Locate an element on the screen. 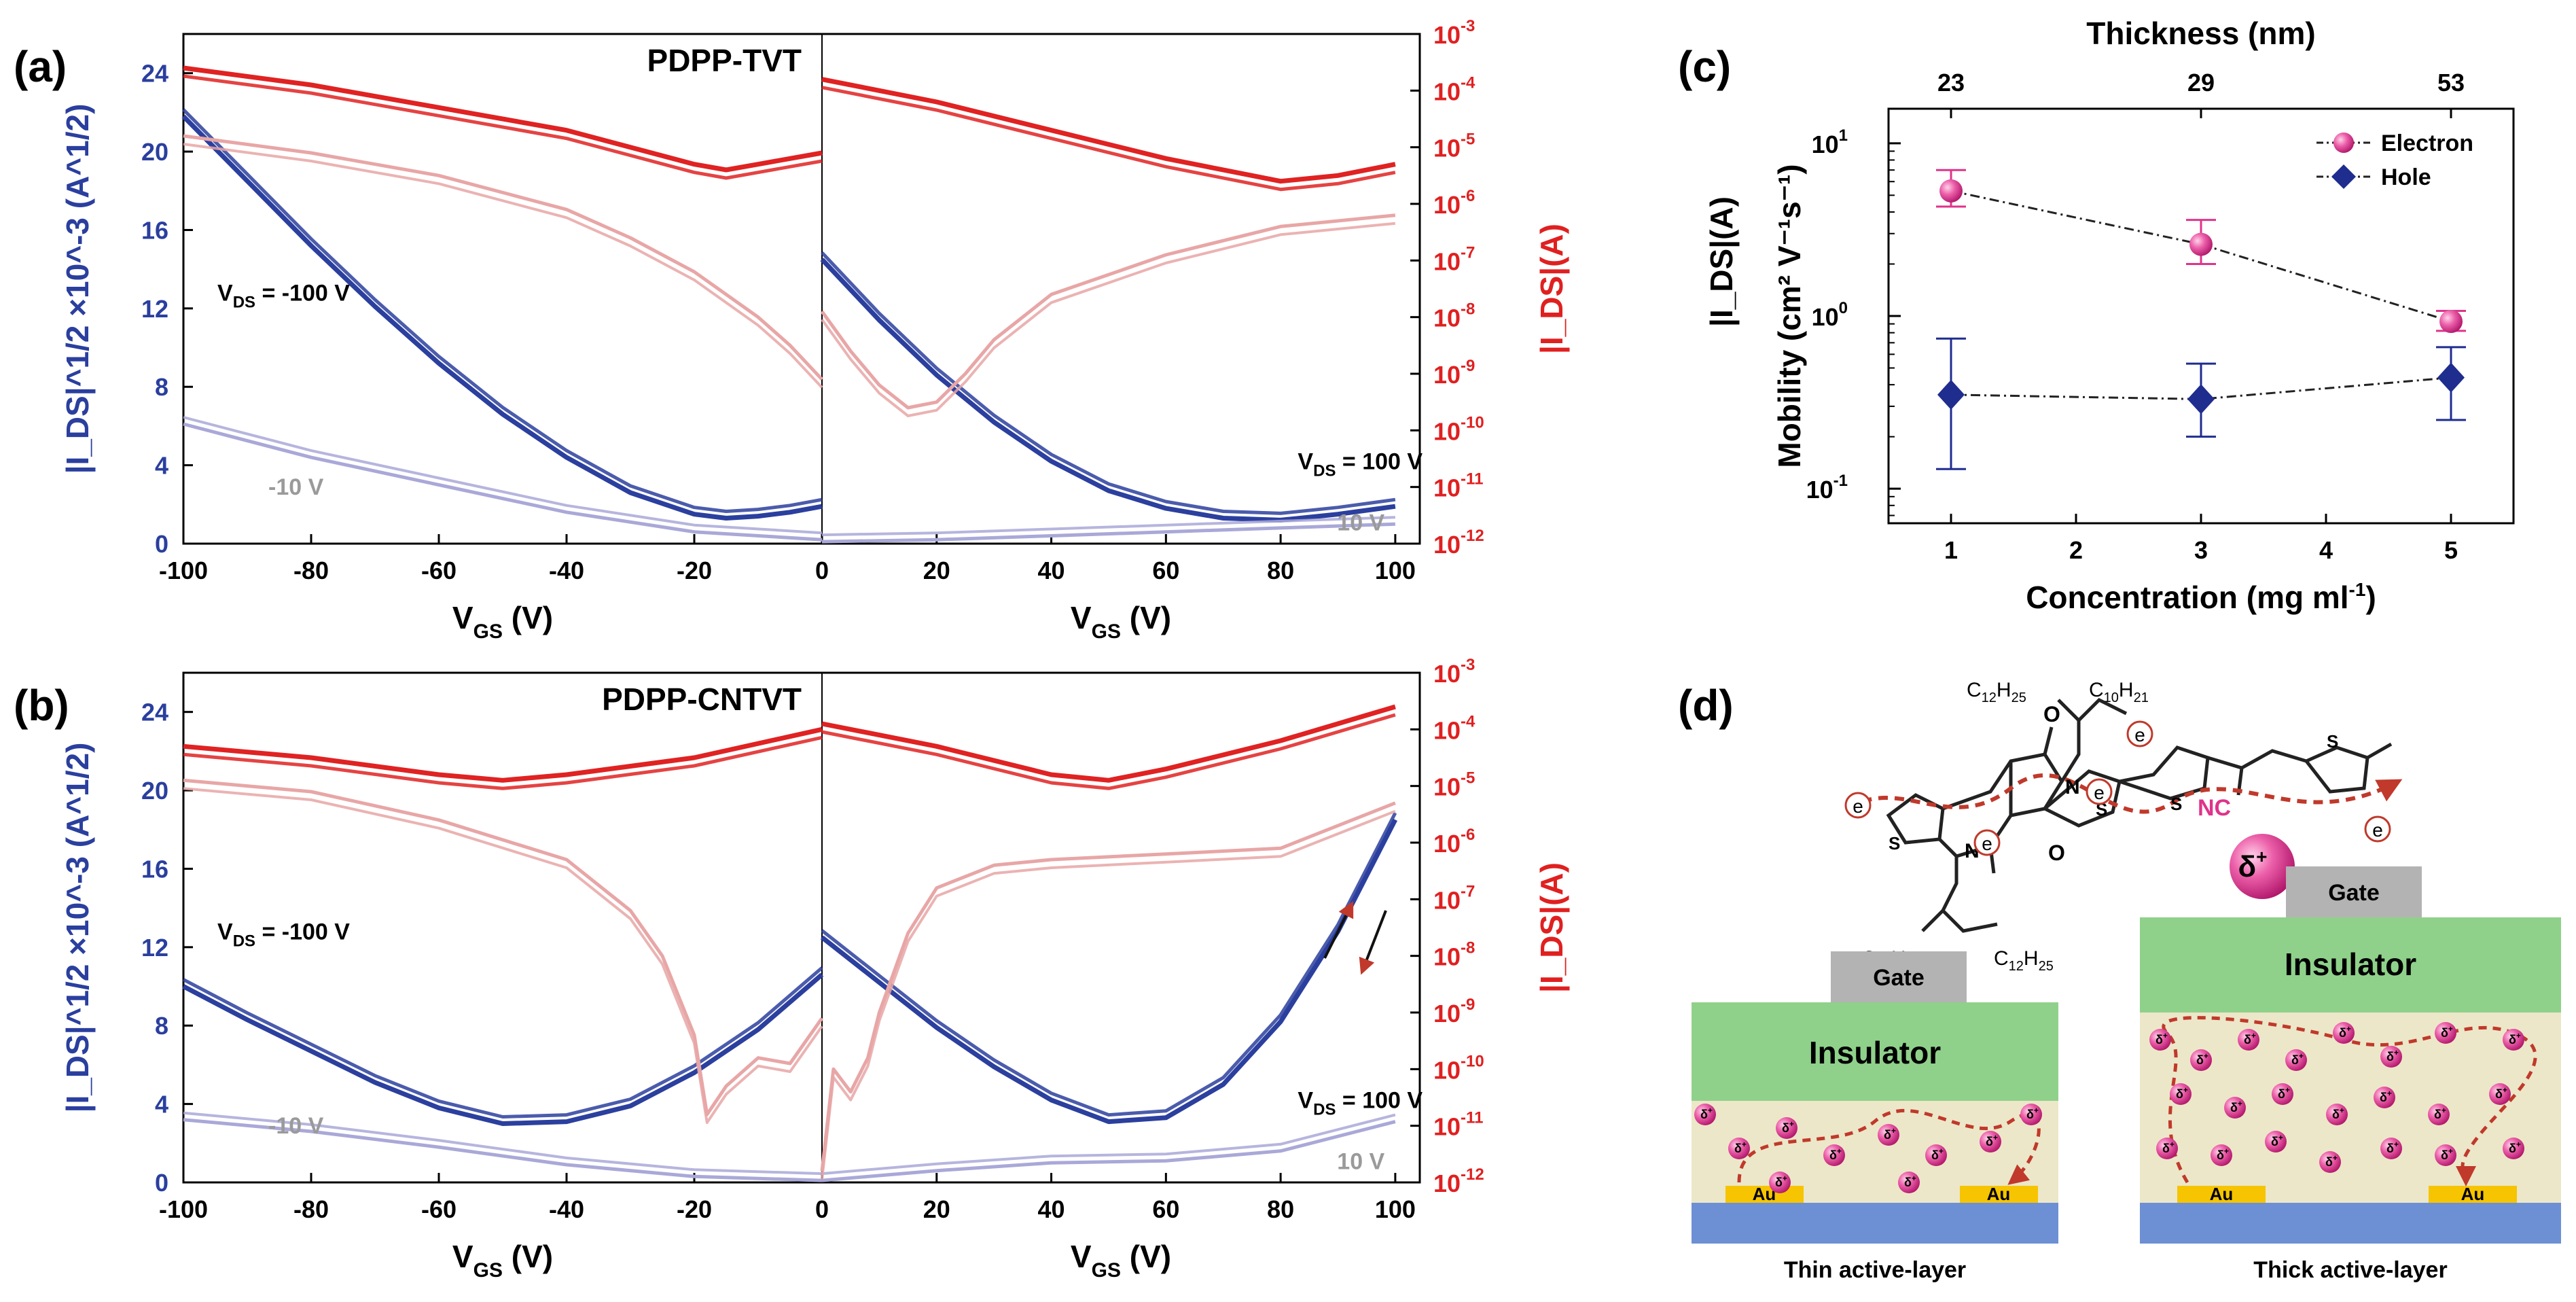  thick-electrode-right is located at coordinates (2473, 1194).